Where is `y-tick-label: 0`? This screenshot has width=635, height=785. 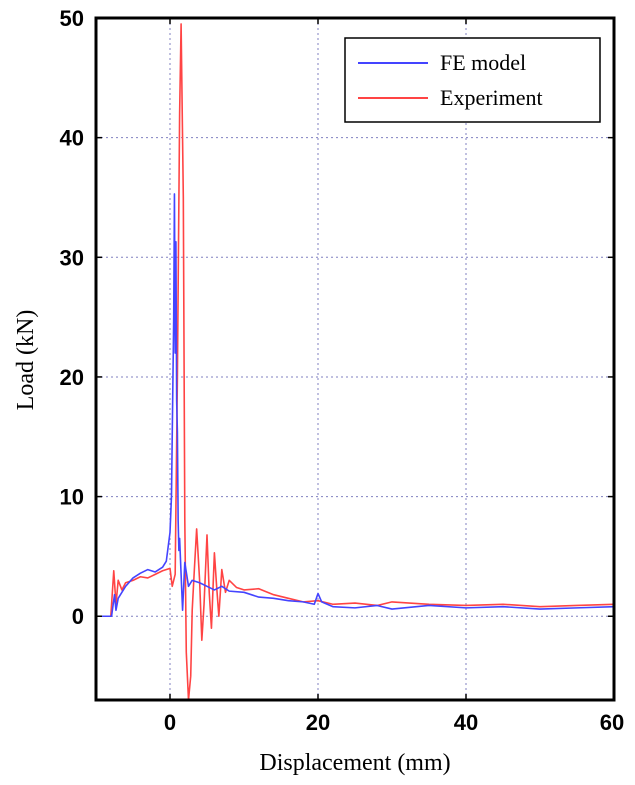 y-tick-label: 0 is located at coordinates (78, 616).